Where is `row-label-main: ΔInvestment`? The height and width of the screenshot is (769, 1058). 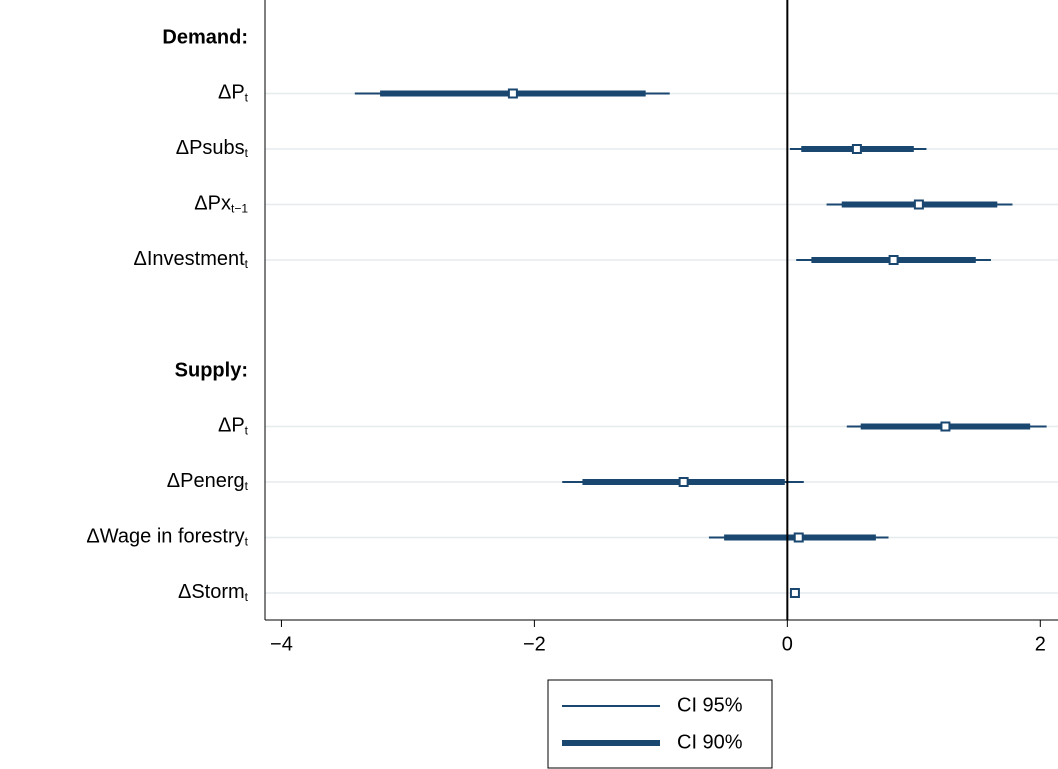
row-label-main: ΔInvestment is located at coordinates (189, 259).